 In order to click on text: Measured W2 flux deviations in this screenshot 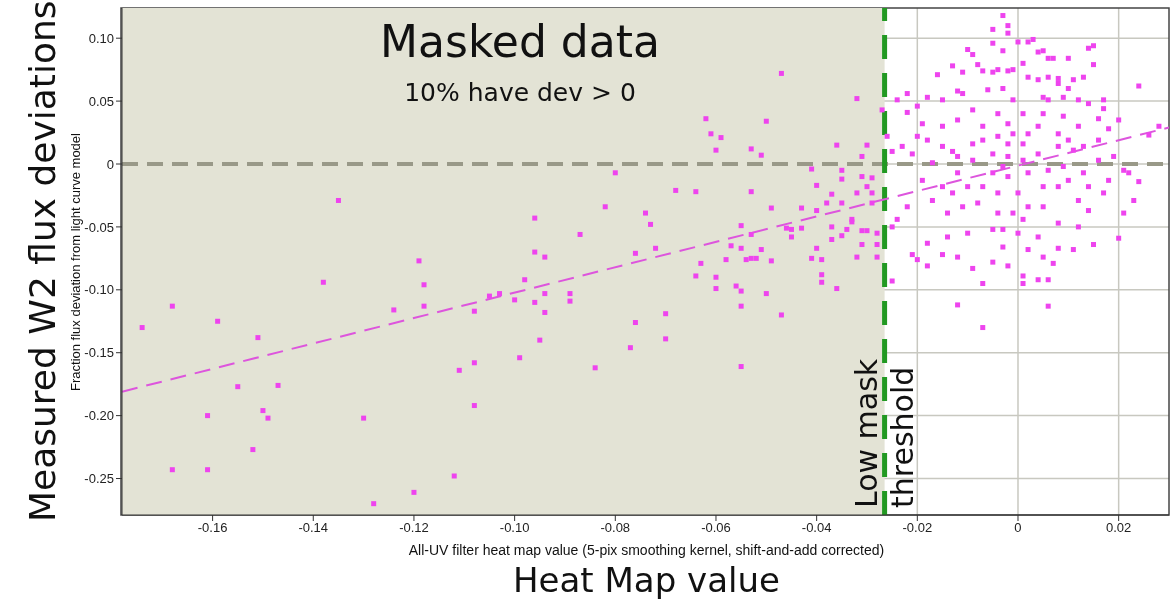, I will do `click(42, 261)`.